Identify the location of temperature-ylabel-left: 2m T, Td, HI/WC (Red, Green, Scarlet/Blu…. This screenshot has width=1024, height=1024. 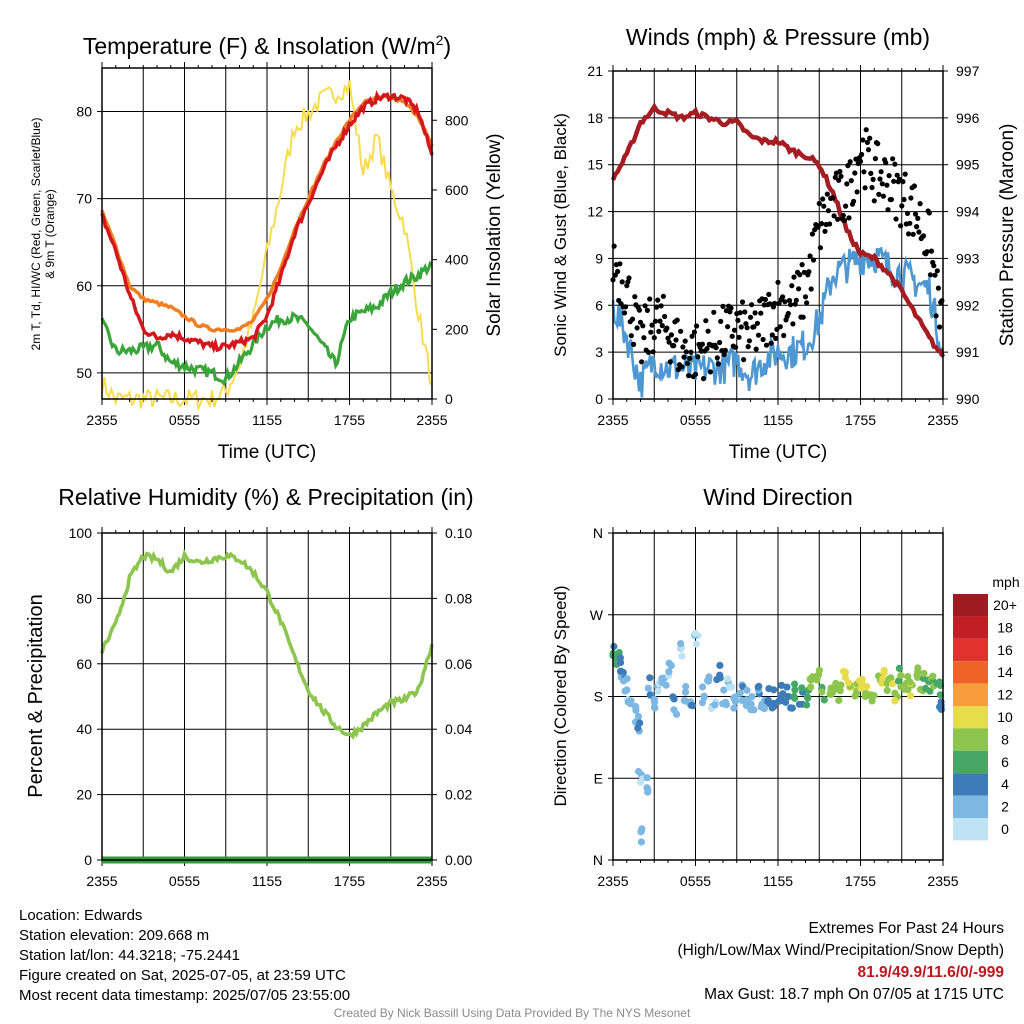
(36, 234).